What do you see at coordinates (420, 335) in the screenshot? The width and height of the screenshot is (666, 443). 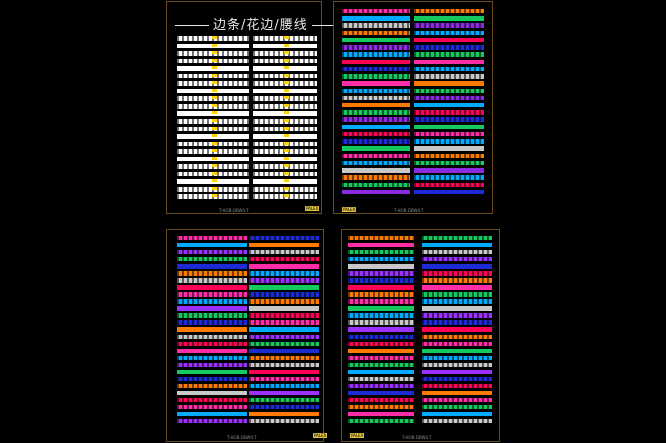 I see `drawing-sheet-4: T-HOB-DBW0-T PALEX` at bounding box center [420, 335].